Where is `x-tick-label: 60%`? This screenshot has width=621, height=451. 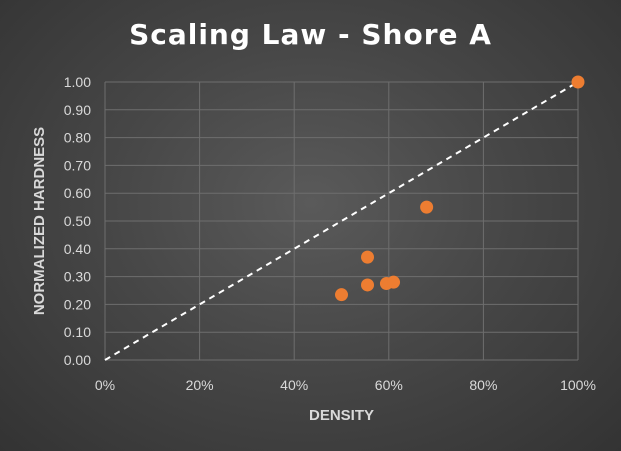 x-tick-label: 60% is located at coordinates (389, 385).